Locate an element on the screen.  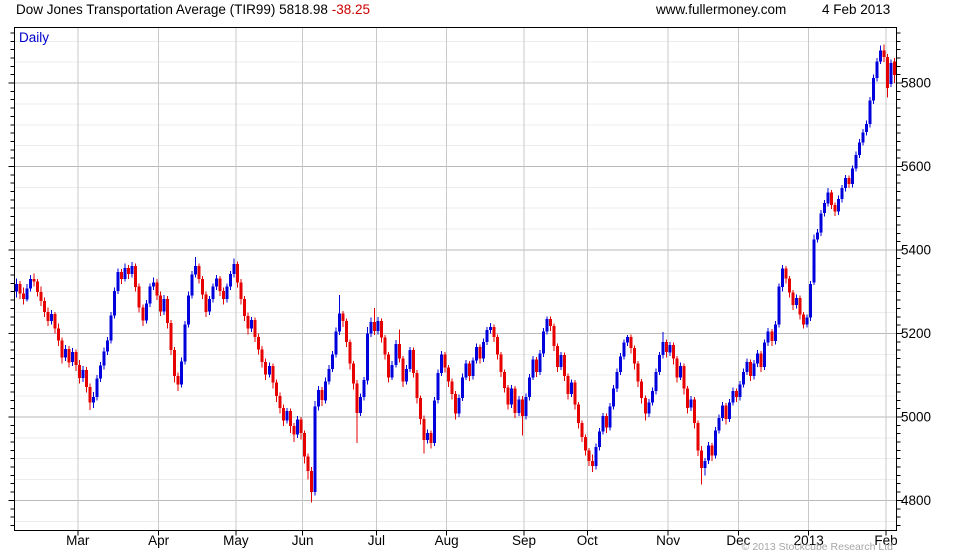
svg-text: Mar is located at coordinates (78, 540).